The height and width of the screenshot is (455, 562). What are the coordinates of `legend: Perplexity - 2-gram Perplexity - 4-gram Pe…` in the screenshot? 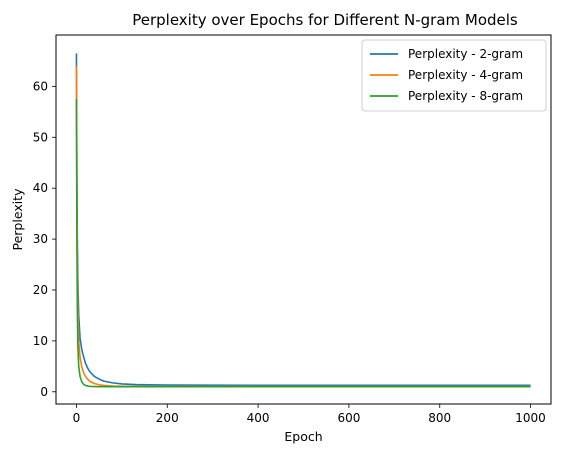 It's located at (454, 75).